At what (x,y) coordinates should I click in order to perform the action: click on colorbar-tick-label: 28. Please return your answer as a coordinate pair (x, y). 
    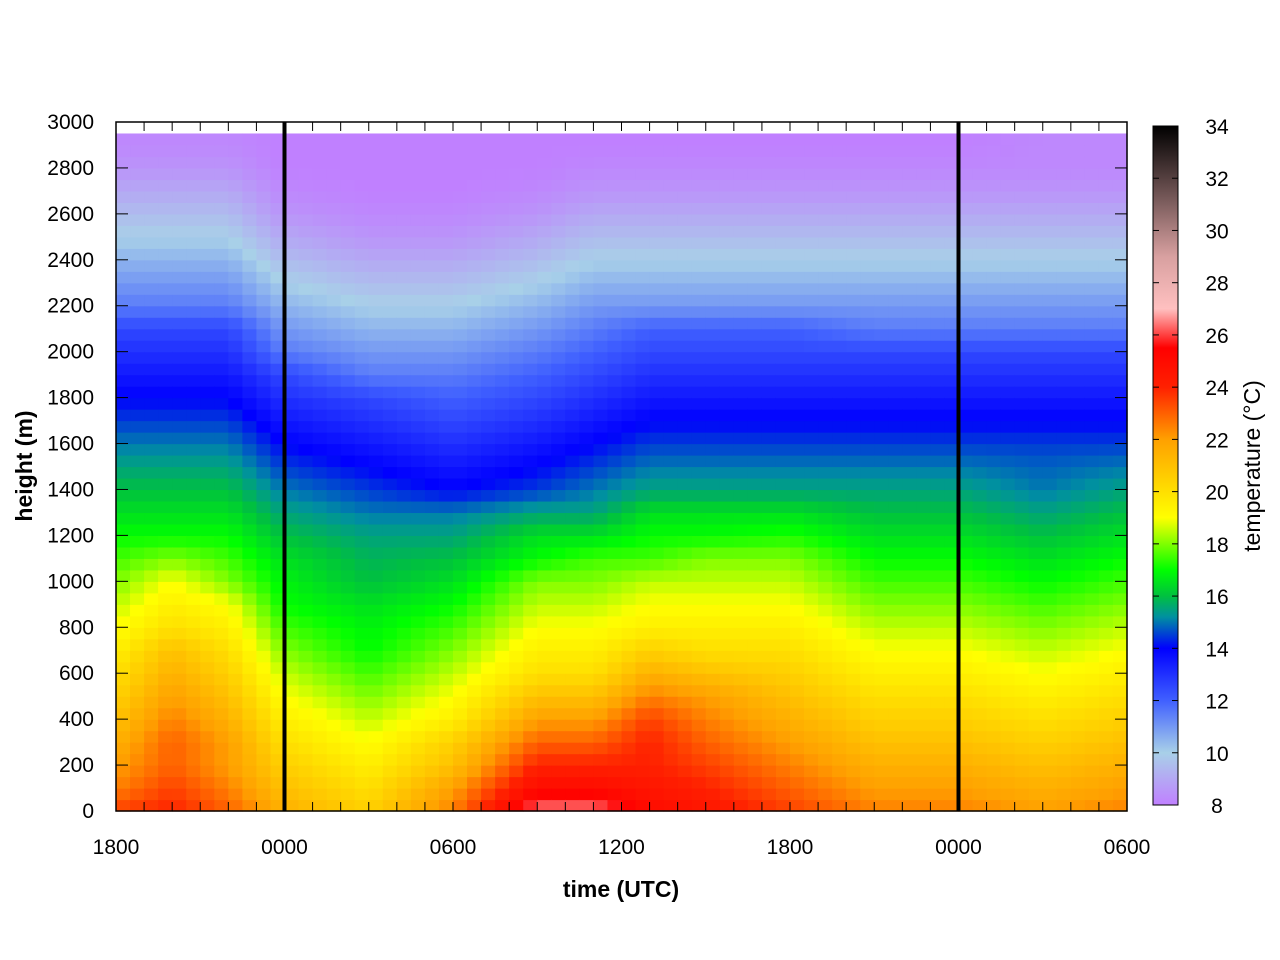
    Looking at the image, I should click on (1216, 284).